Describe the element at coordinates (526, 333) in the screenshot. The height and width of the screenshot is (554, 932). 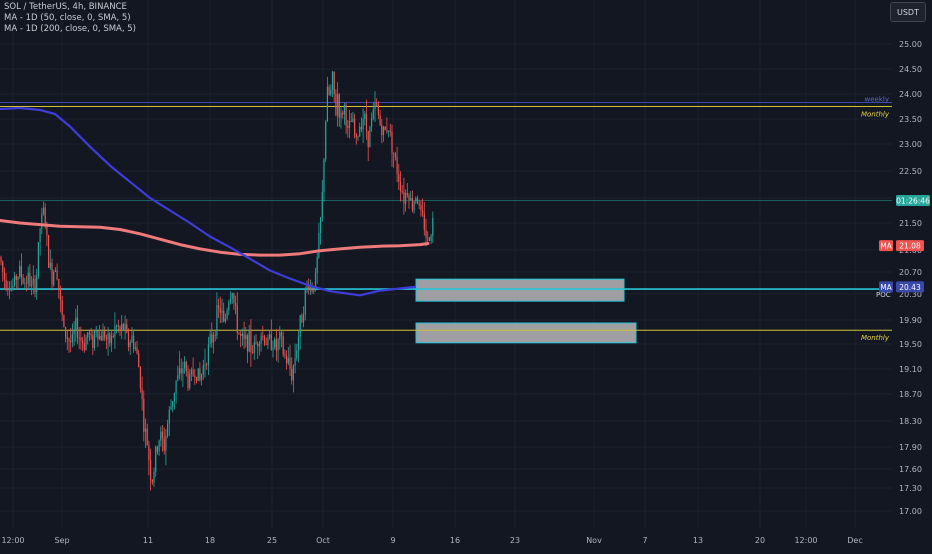
I see `supply-demand-zone` at that location.